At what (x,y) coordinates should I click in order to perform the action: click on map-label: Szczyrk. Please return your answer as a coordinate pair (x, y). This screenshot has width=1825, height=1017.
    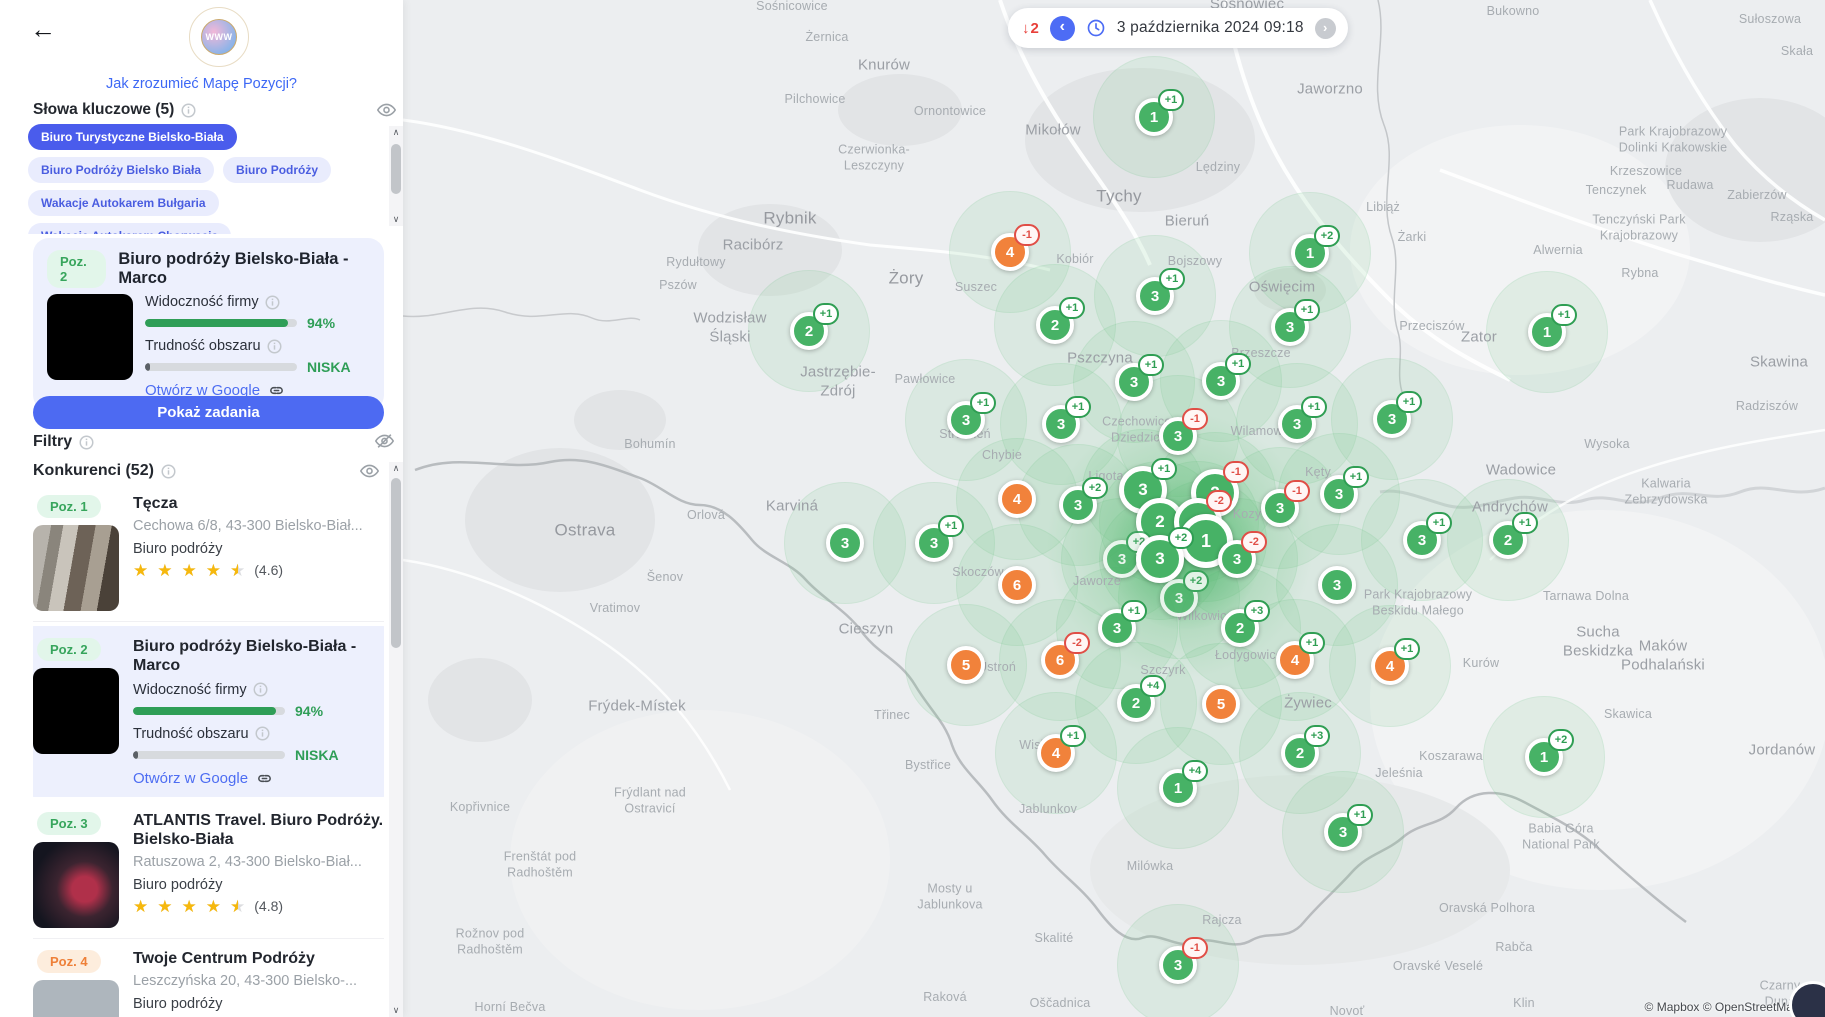
    Looking at the image, I should click on (1163, 670).